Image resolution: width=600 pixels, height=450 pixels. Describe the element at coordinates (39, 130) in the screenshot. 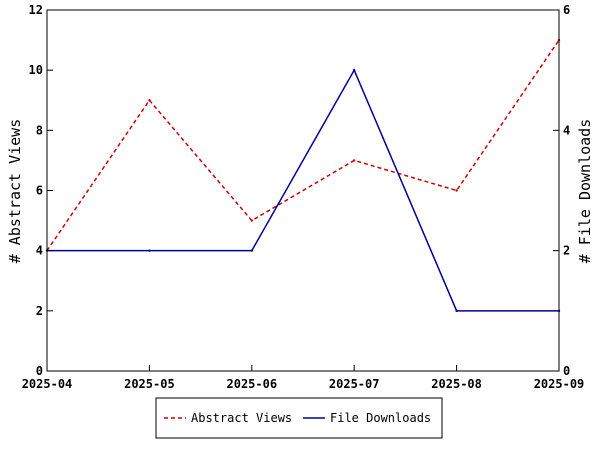

I see `y-left-tick-label: 8` at that location.